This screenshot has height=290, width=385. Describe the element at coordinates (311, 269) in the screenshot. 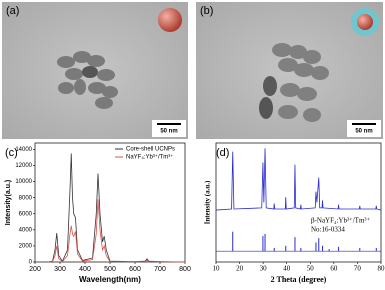

I see `x-tick-label: 50` at that location.